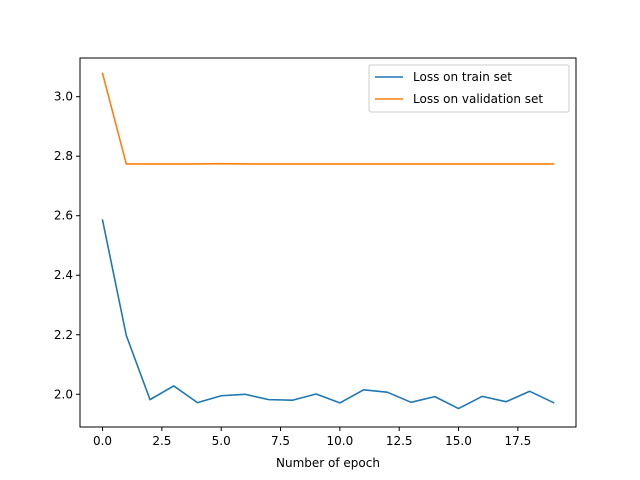  Describe the element at coordinates (63, 394) in the screenshot. I see `y-tick-label: 2.0` at that location.